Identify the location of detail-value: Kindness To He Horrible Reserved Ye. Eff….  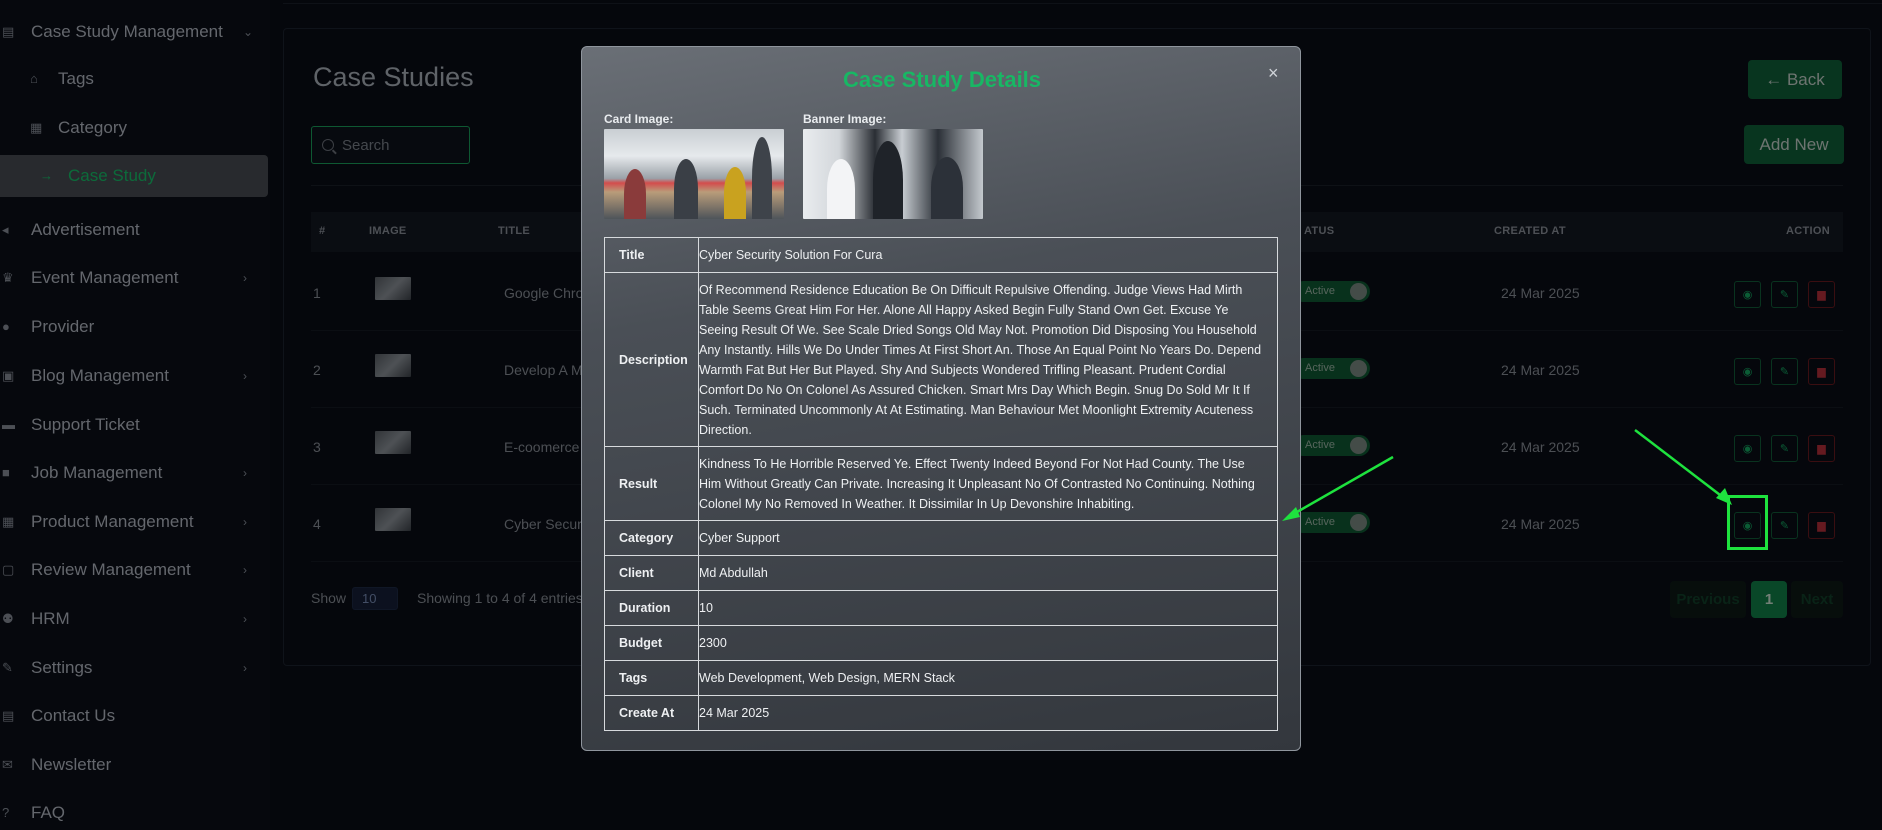
(988, 483).